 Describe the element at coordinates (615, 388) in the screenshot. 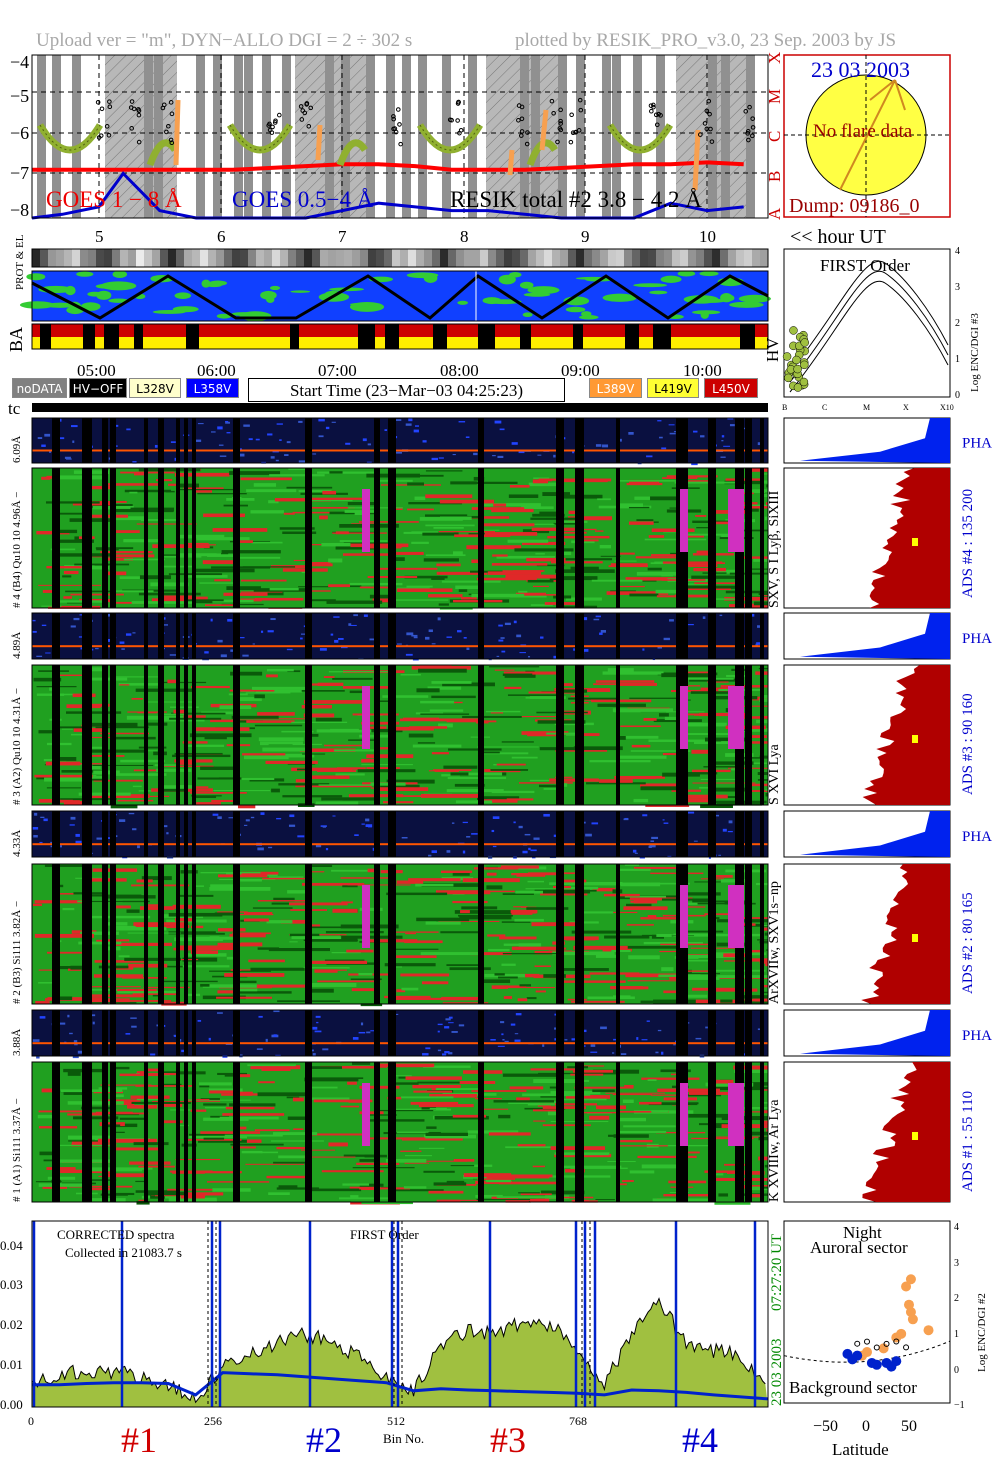

I see `legend-l389v: L389V` at that location.